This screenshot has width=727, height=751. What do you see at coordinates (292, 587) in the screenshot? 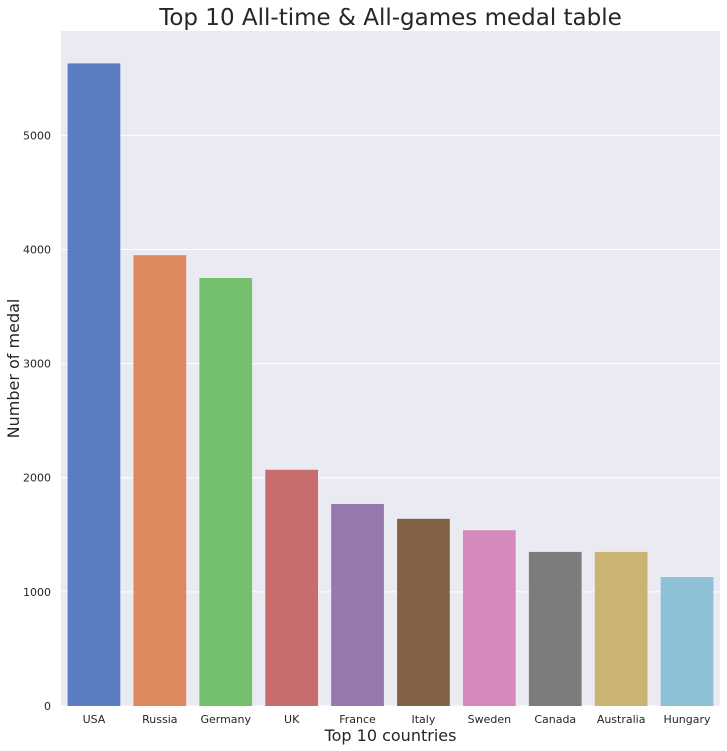
I see `bar-uk` at bounding box center [292, 587].